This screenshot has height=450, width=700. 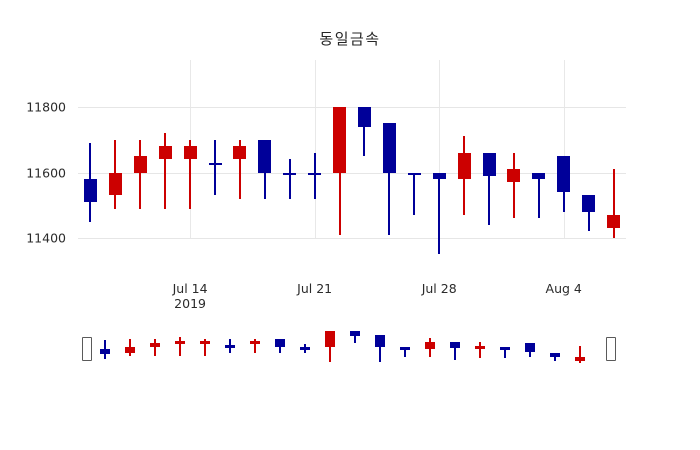 I want to click on chart-title: 동일금속, so click(x=350, y=39).